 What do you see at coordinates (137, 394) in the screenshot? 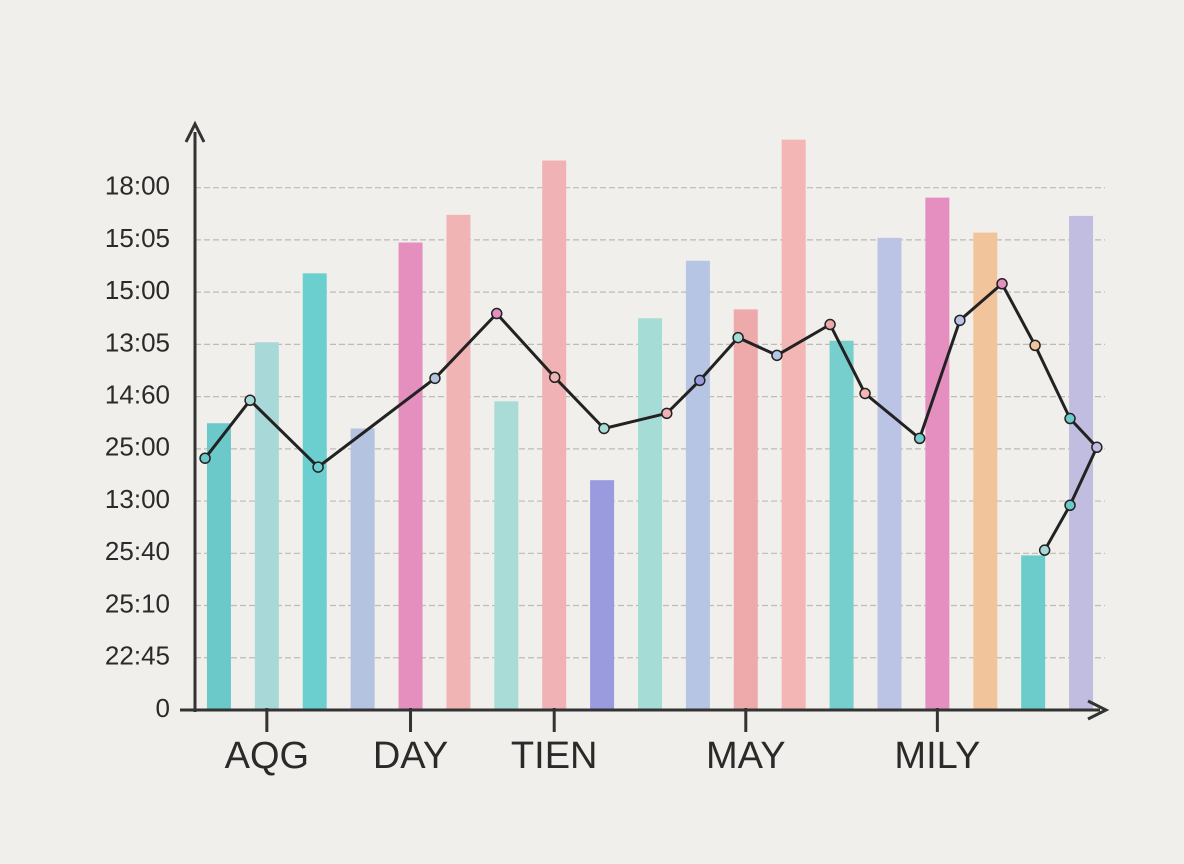
I see `y-tick-label: 14:60` at bounding box center [137, 394].